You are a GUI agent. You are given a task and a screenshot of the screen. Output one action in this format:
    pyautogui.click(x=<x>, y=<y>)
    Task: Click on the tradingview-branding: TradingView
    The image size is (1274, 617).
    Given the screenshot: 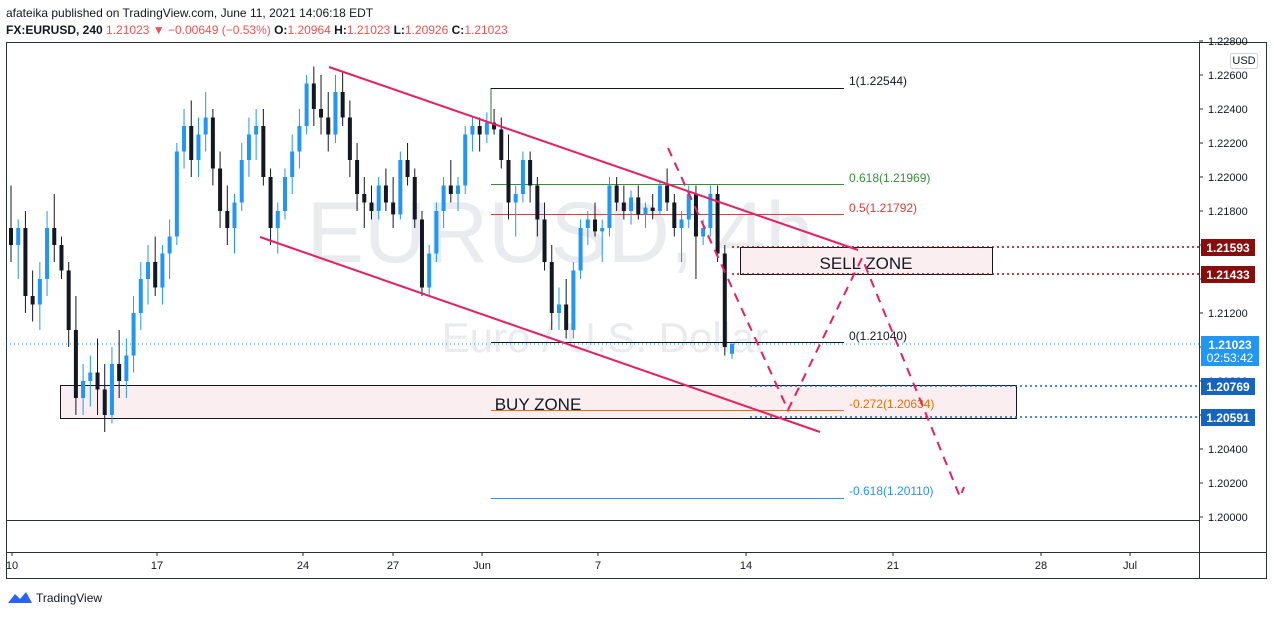 What is the action you would take?
    pyautogui.click(x=55, y=598)
    